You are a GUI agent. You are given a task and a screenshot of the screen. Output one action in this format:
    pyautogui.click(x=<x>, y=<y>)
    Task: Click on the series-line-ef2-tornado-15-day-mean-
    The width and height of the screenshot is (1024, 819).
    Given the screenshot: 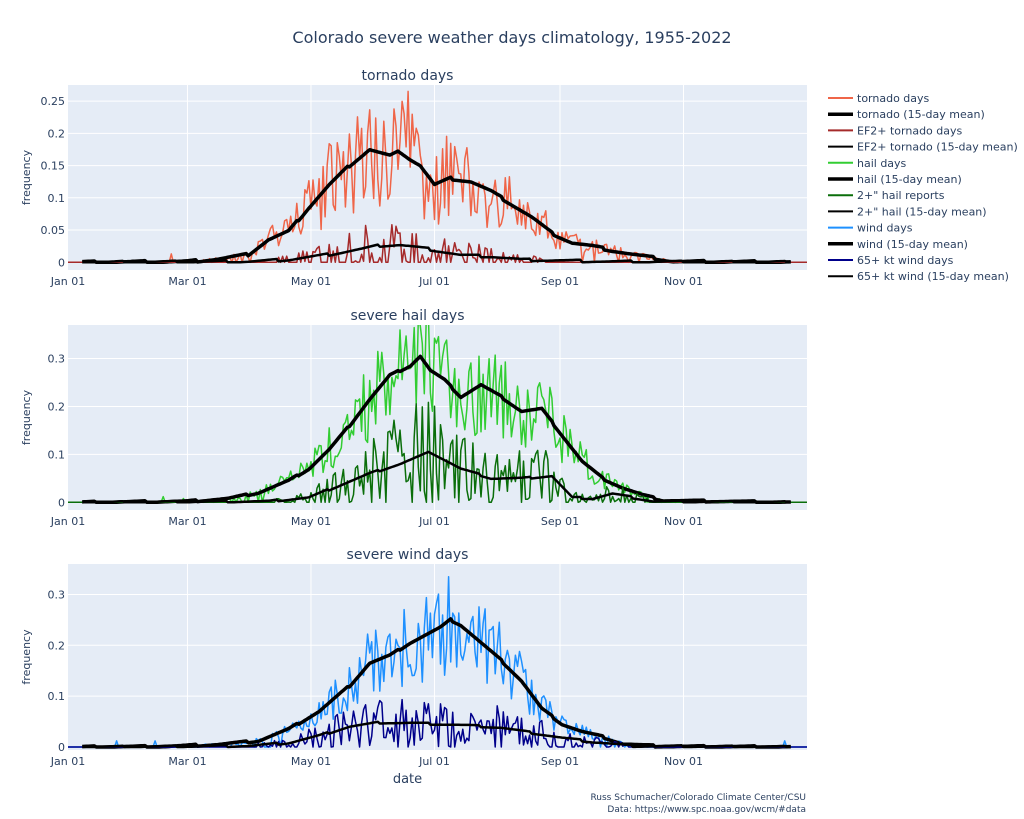 What is the action you would take?
    pyautogui.click(x=436, y=253)
    